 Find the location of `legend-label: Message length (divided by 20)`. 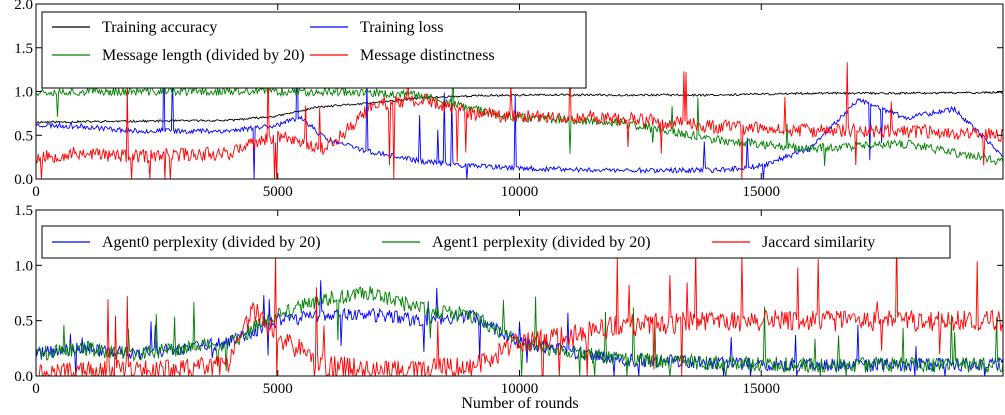

legend-label: Message length (divided by 20) is located at coordinates (203, 55).